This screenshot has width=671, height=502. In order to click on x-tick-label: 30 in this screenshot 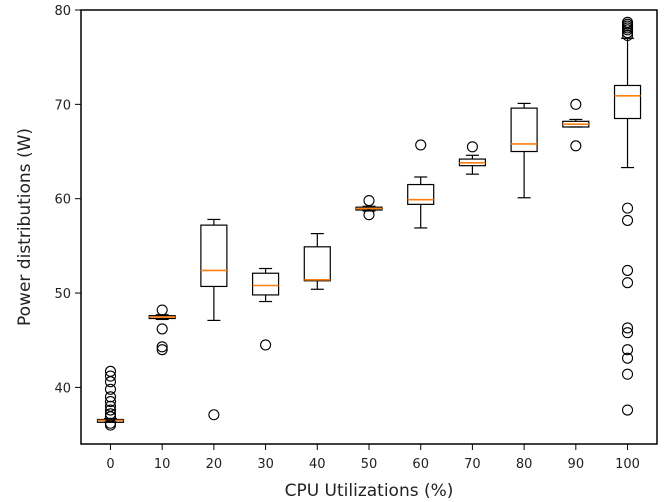, I will do `click(265, 464)`.